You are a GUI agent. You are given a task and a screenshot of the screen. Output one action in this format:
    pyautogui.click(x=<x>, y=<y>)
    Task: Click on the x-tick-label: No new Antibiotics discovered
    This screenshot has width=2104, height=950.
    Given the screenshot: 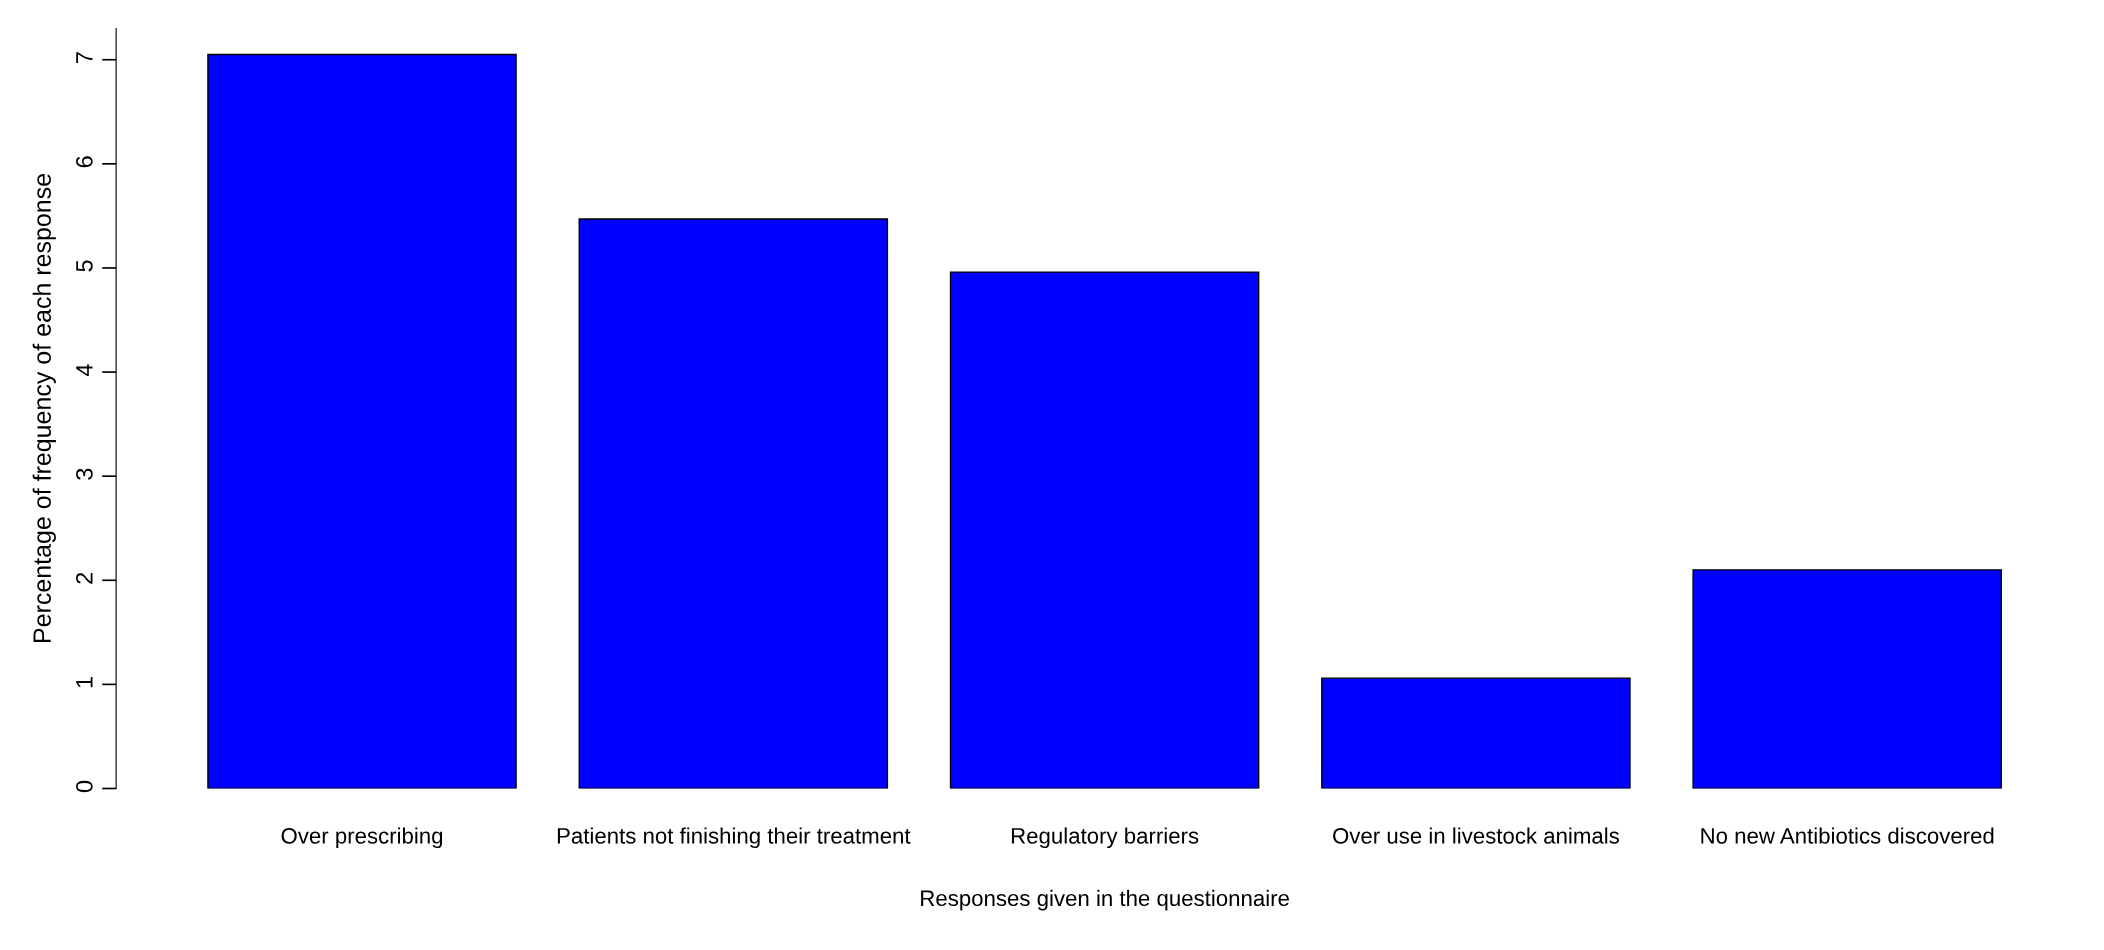 What is the action you would take?
    pyautogui.click(x=1847, y=835)
    